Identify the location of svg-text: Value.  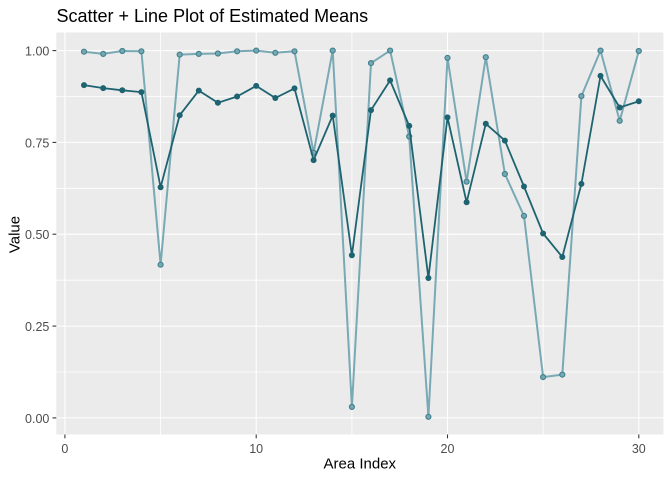
(14, 234).